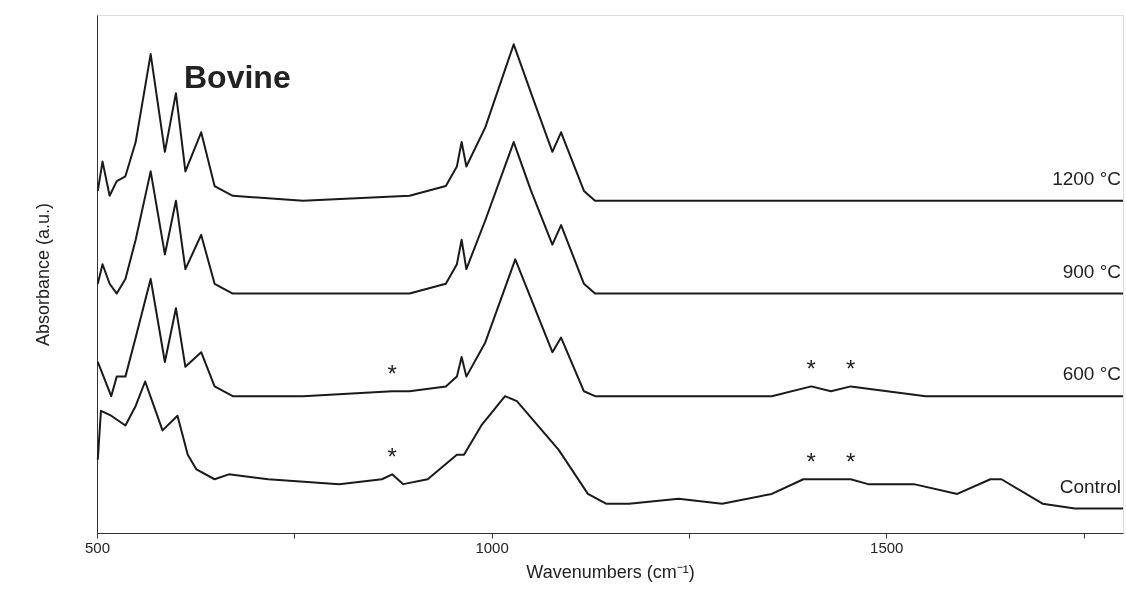 This screenshot has height=615, width=1126. I want to click on series-label: 1200 °C, so click(1086, 178).